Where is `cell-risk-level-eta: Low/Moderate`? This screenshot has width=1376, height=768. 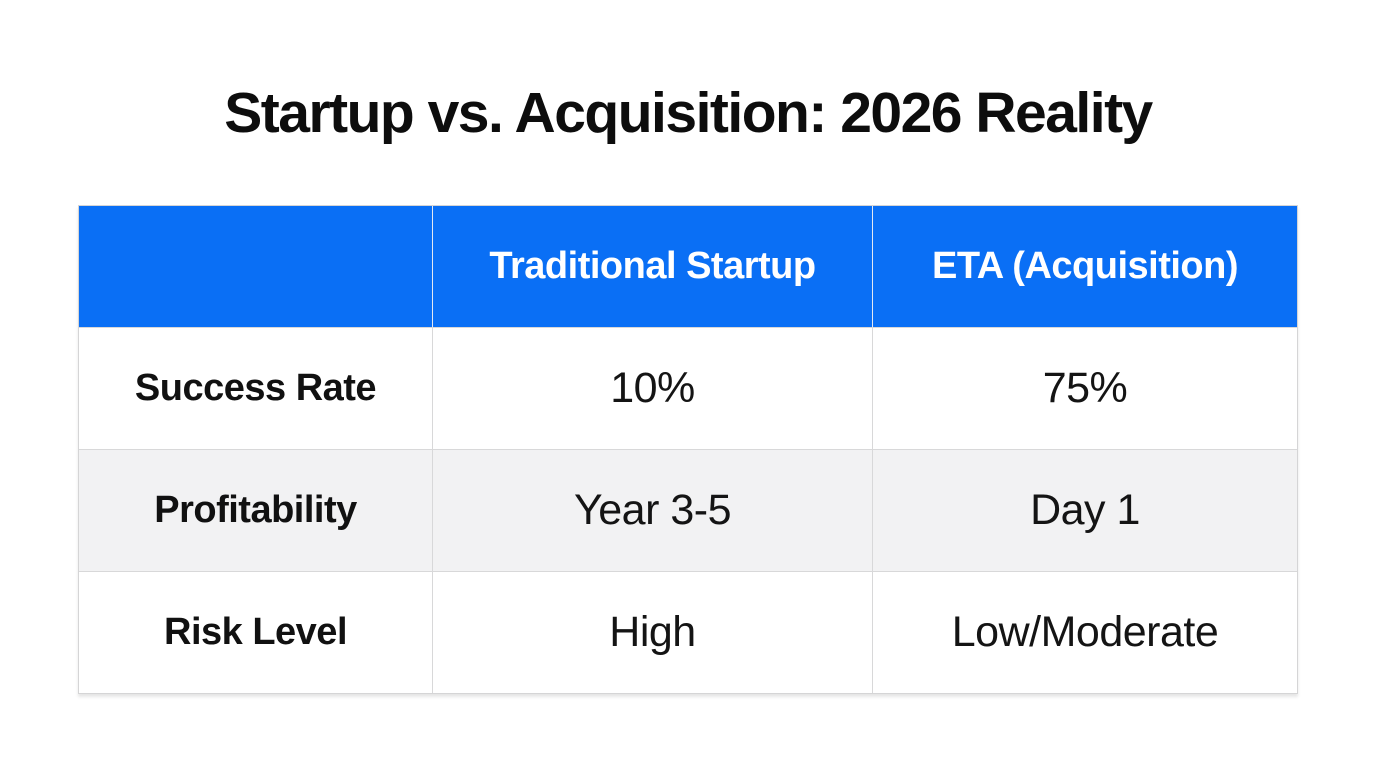
cell-risk-level-eta: Low/Moderate is located at coordinates (1084, 632).